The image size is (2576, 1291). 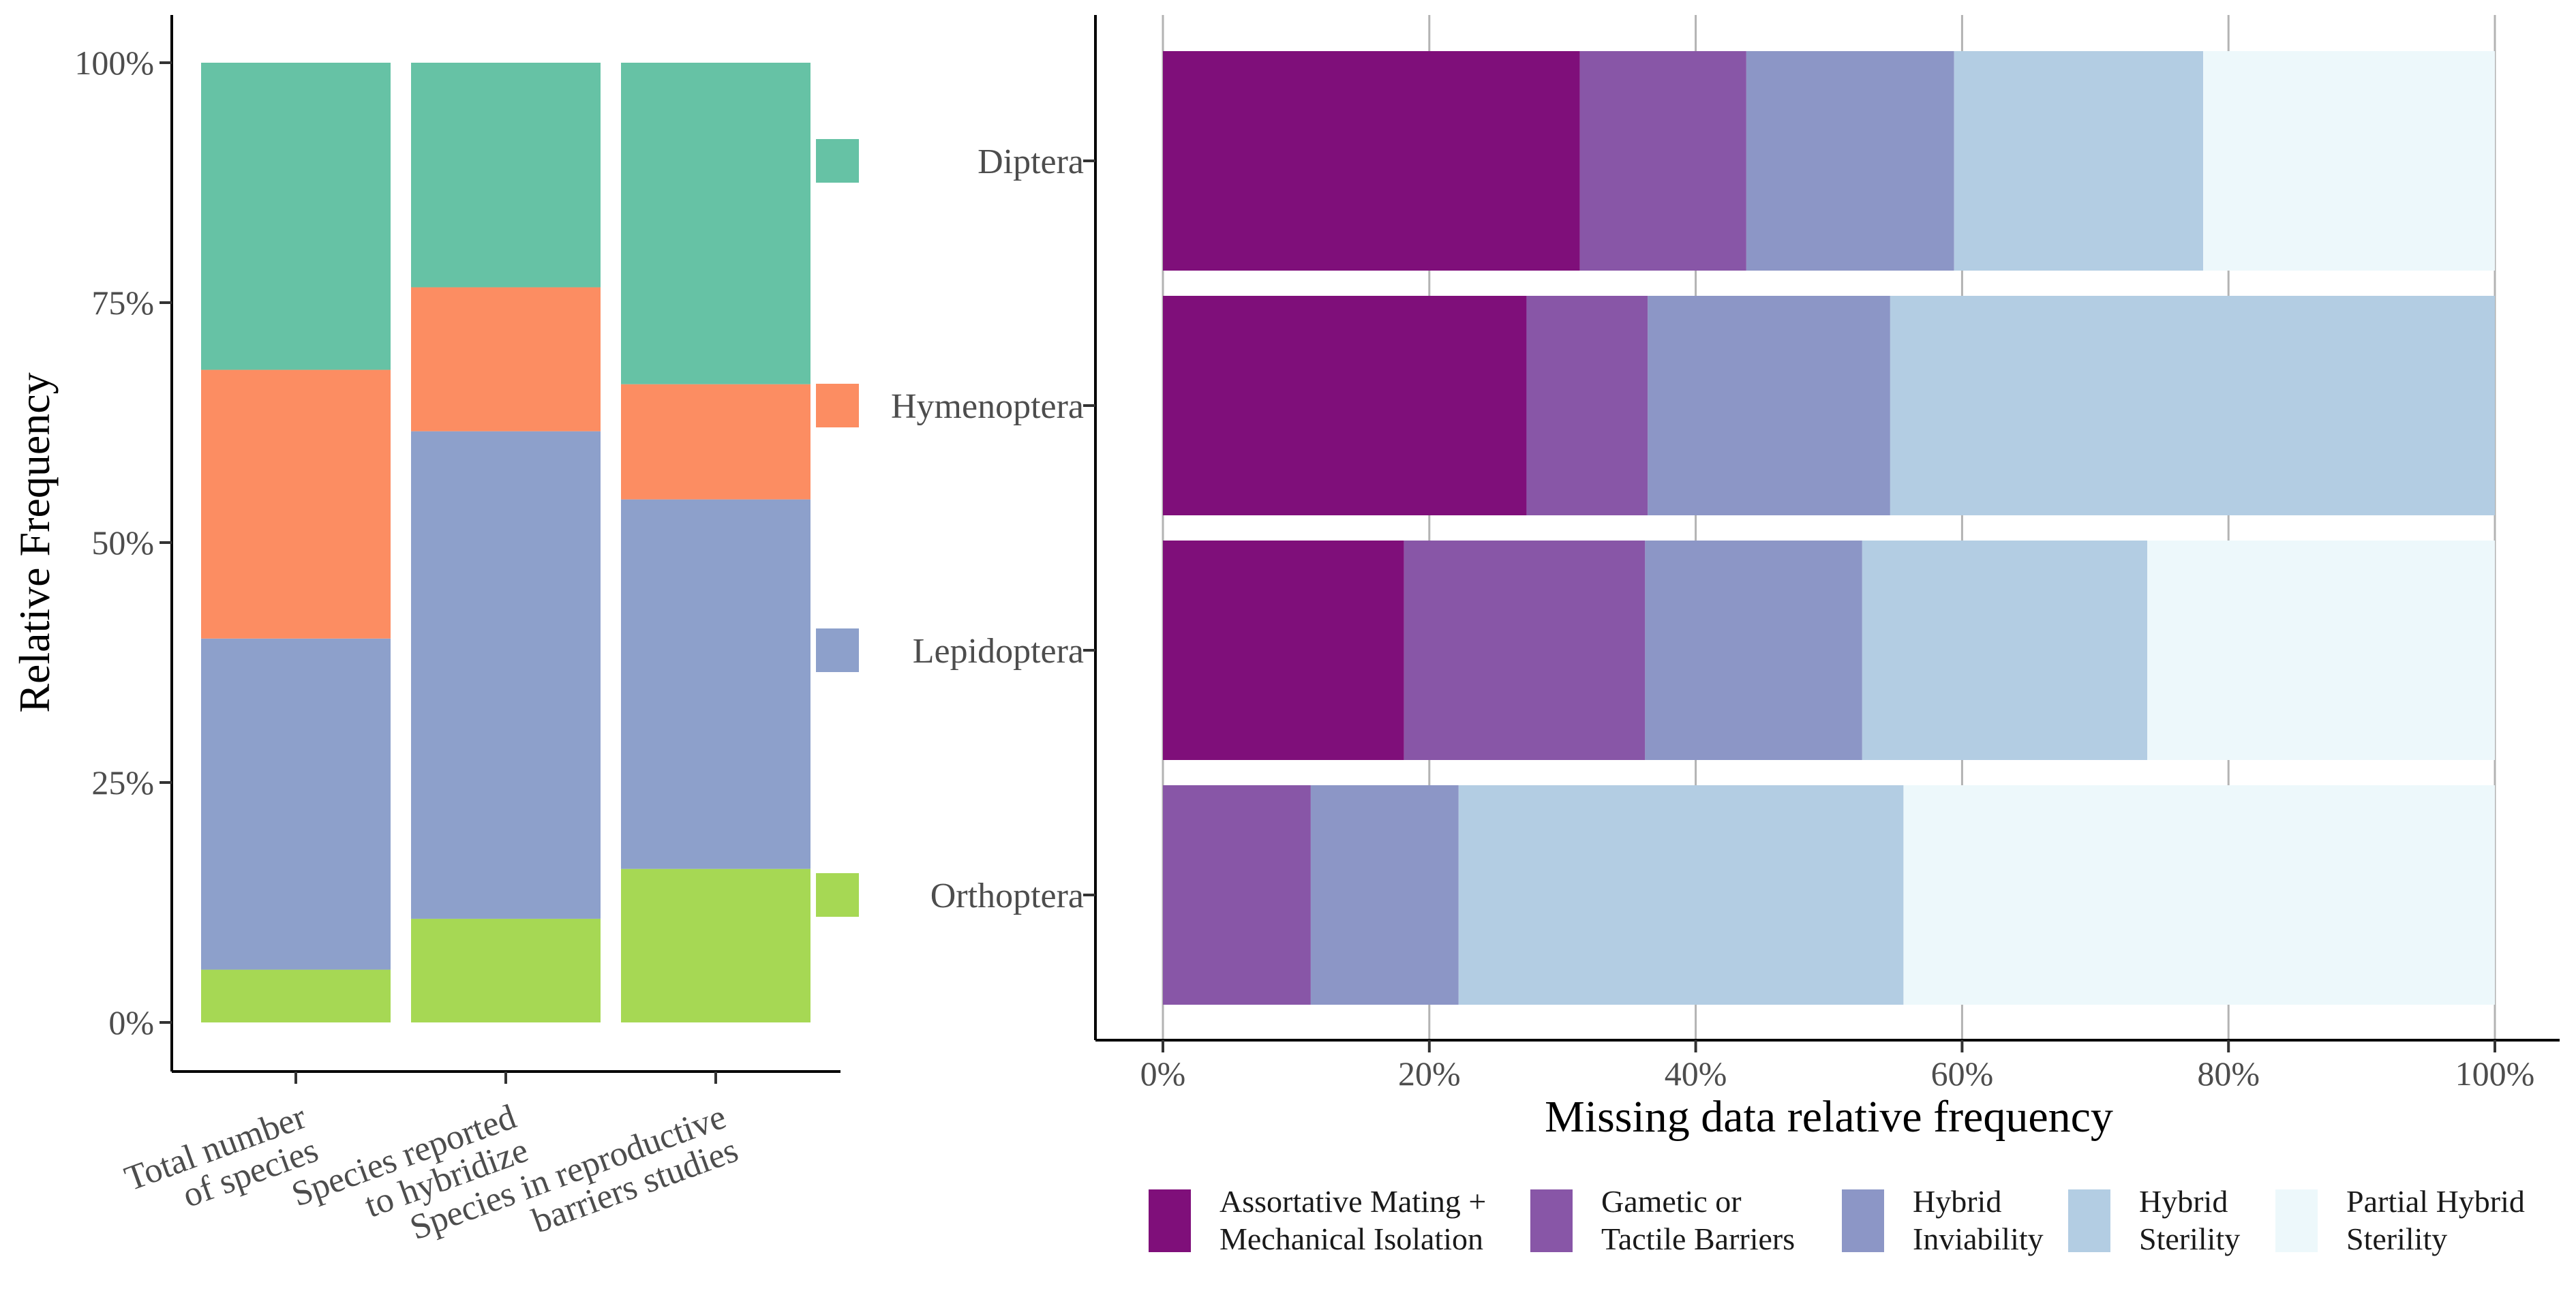 What do you see at coordinates (1352, 1201) in the screenshot?
I see `legend-label-line: Assortative Mating +` at bounding box center [1352, 1201].